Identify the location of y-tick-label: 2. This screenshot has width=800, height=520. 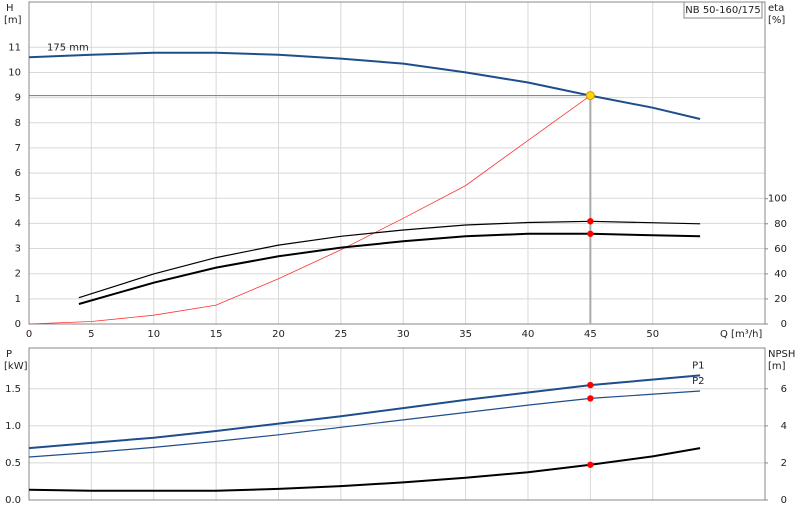
(18, 274).